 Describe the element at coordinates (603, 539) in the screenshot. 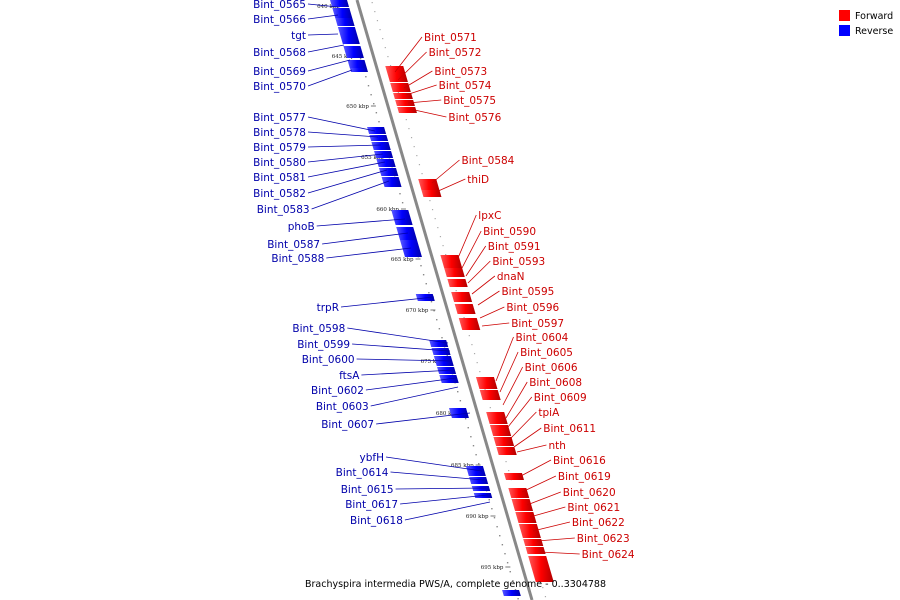

I see `forward-gene-label: Bint_0623` at that location.